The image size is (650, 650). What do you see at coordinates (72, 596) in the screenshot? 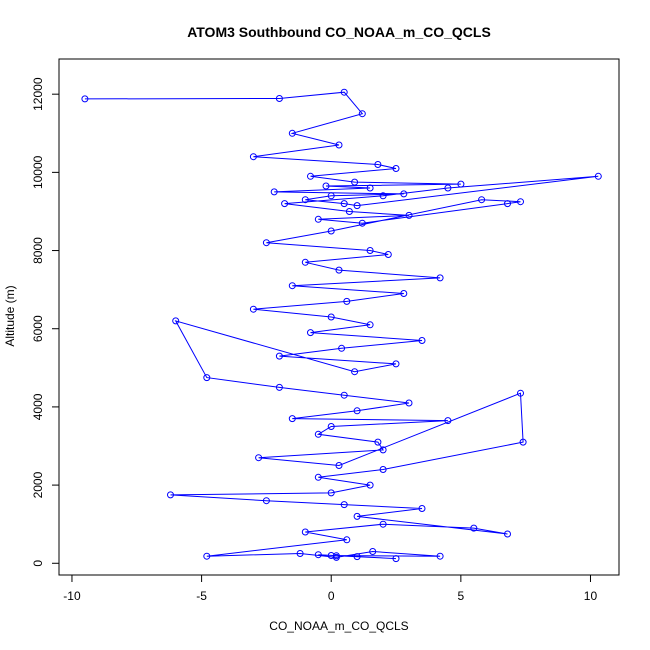
I see `x-tick-label: -10` at bounding box center [72, 596].